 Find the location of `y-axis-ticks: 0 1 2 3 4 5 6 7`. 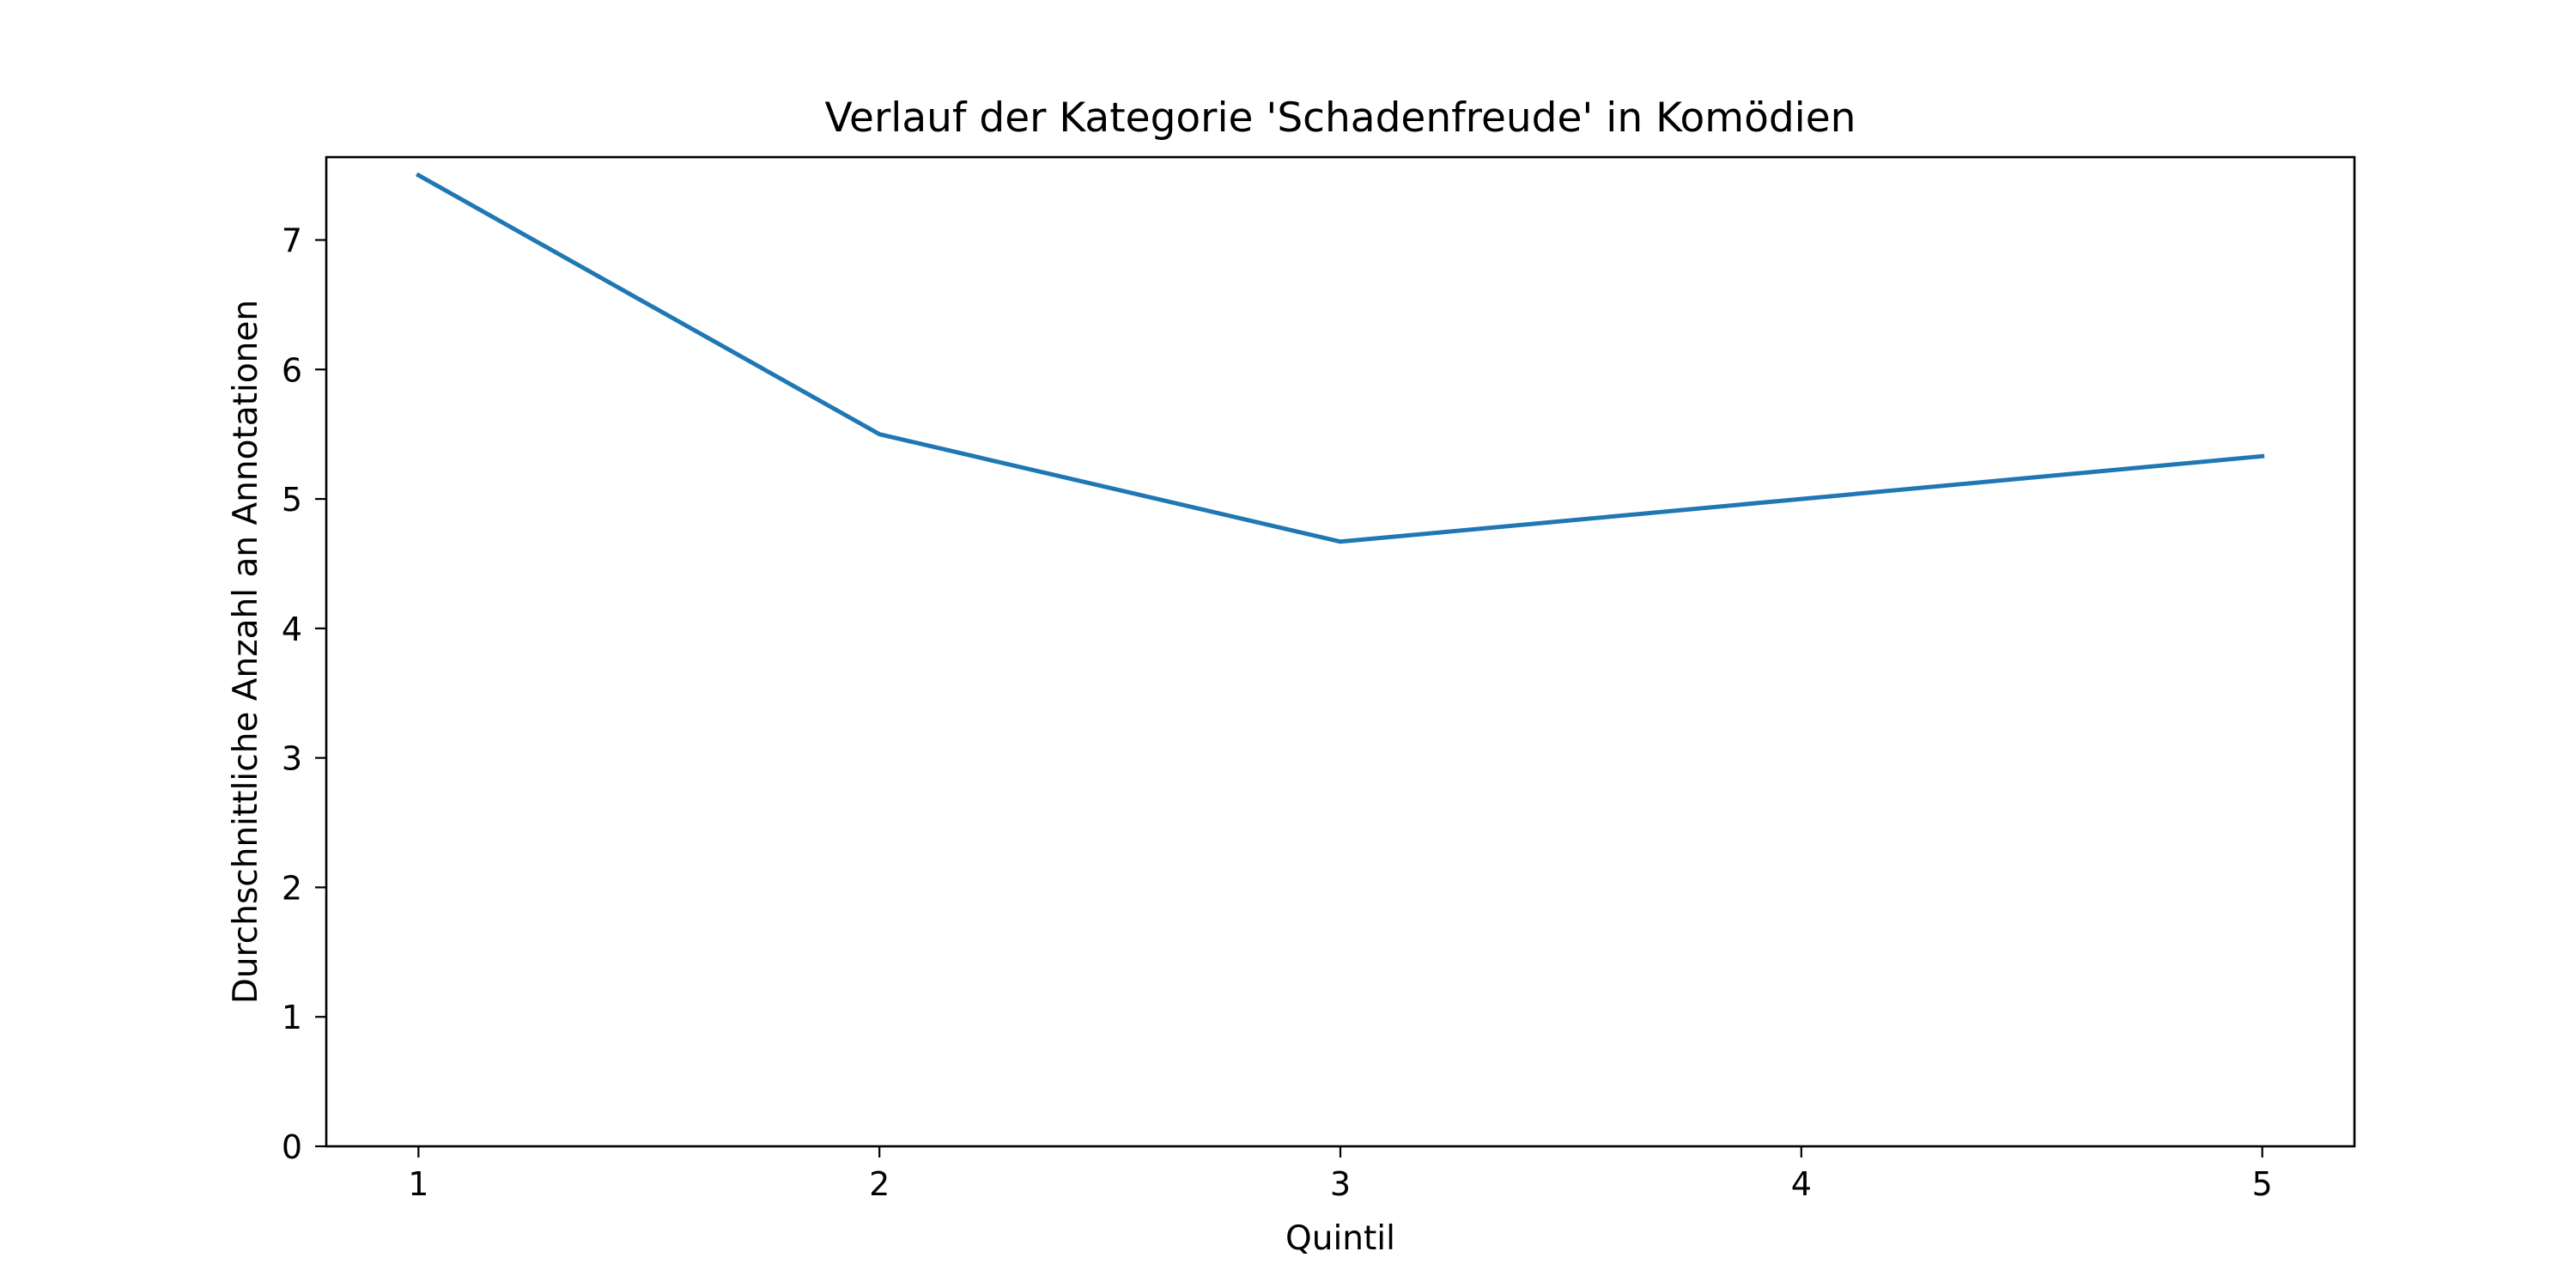

y-axis-ticks: 0 1 2 3 4 5 6 7 is located at coordinates (304, 694).